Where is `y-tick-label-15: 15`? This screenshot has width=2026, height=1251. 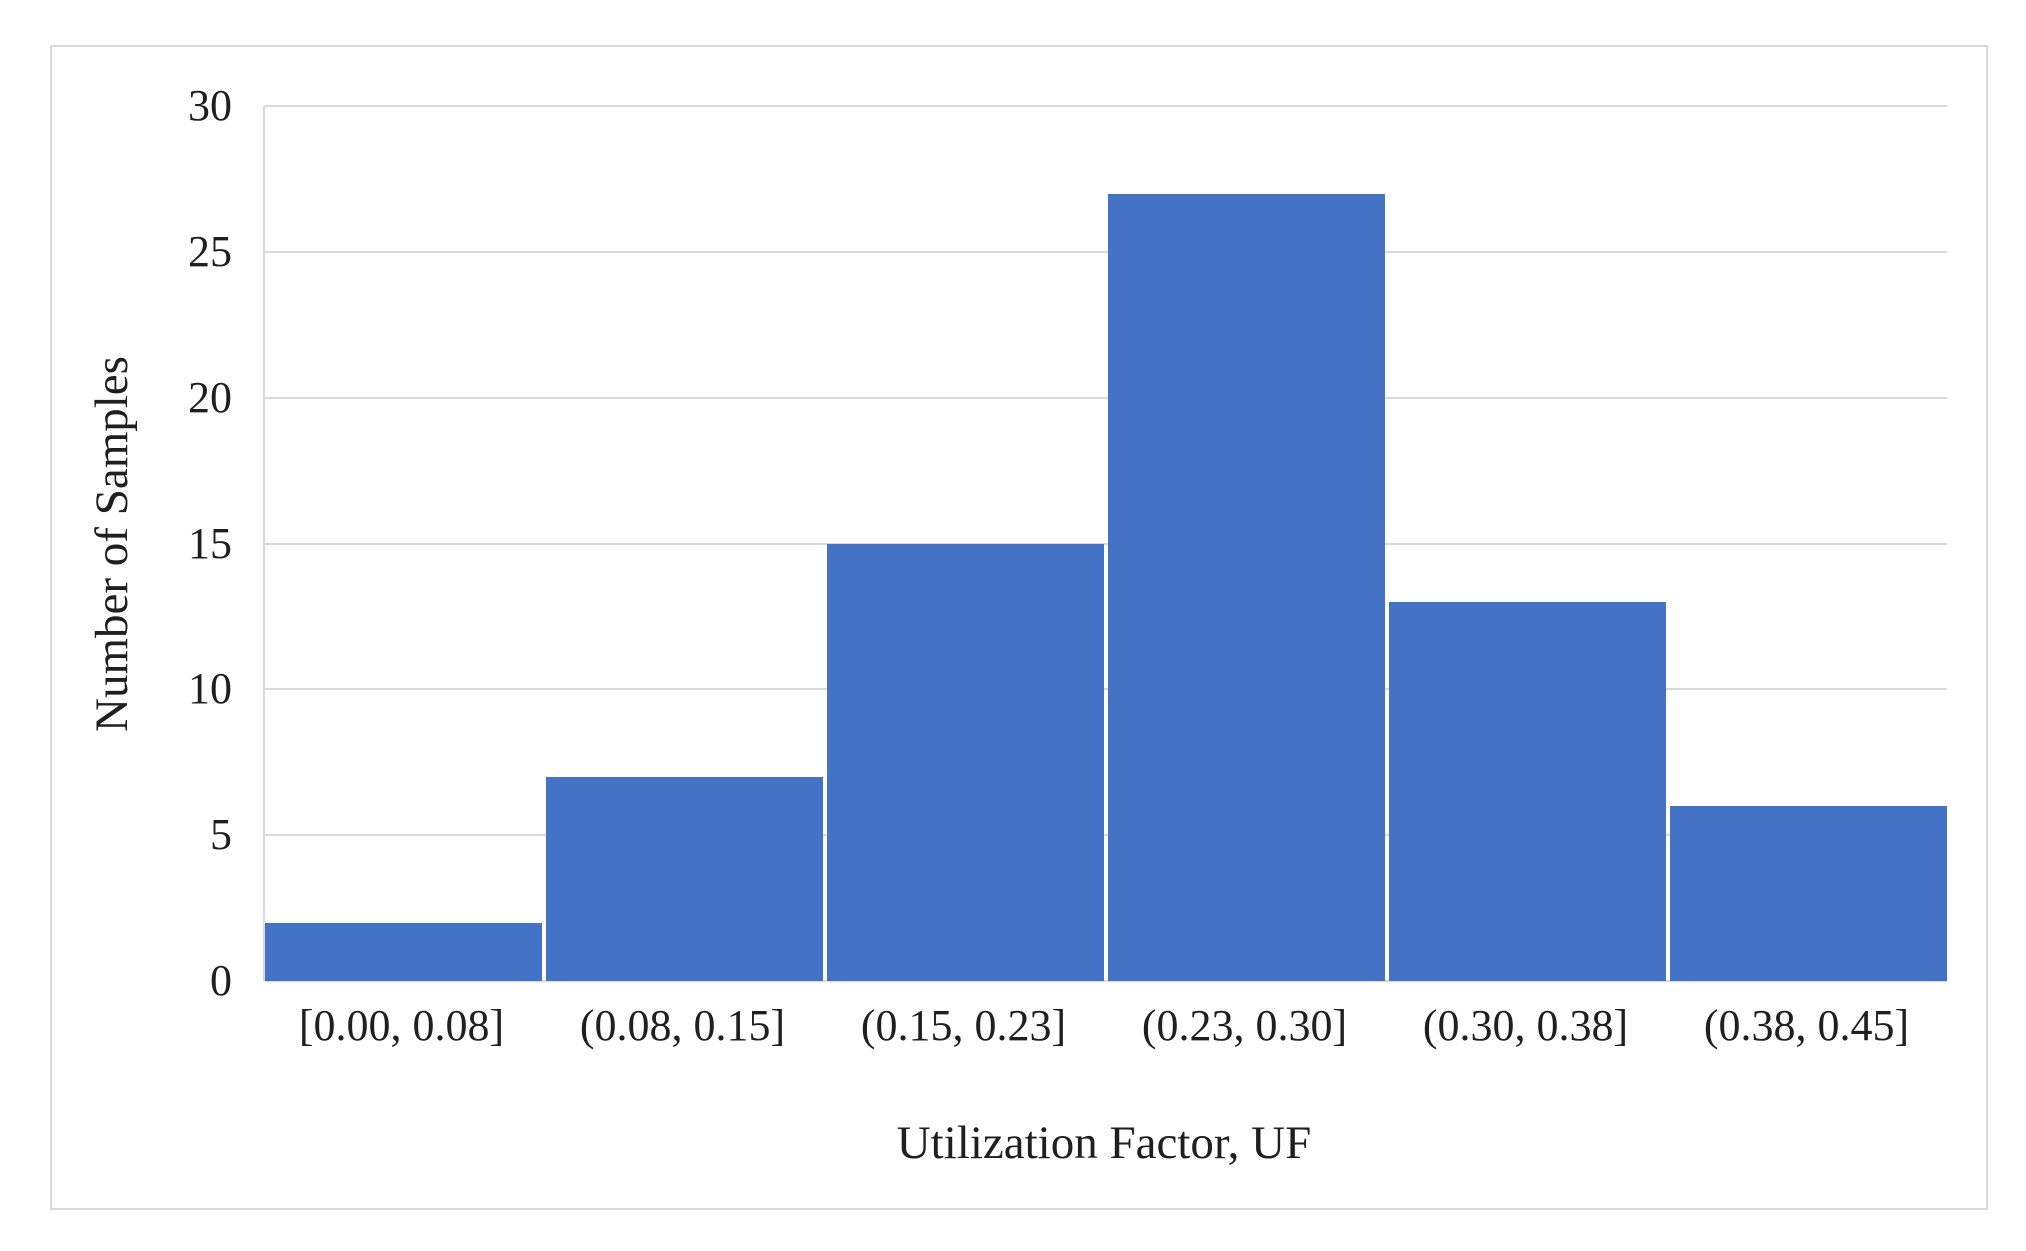
y-tick-label-15: 15 is located at coordinates (210, 543).